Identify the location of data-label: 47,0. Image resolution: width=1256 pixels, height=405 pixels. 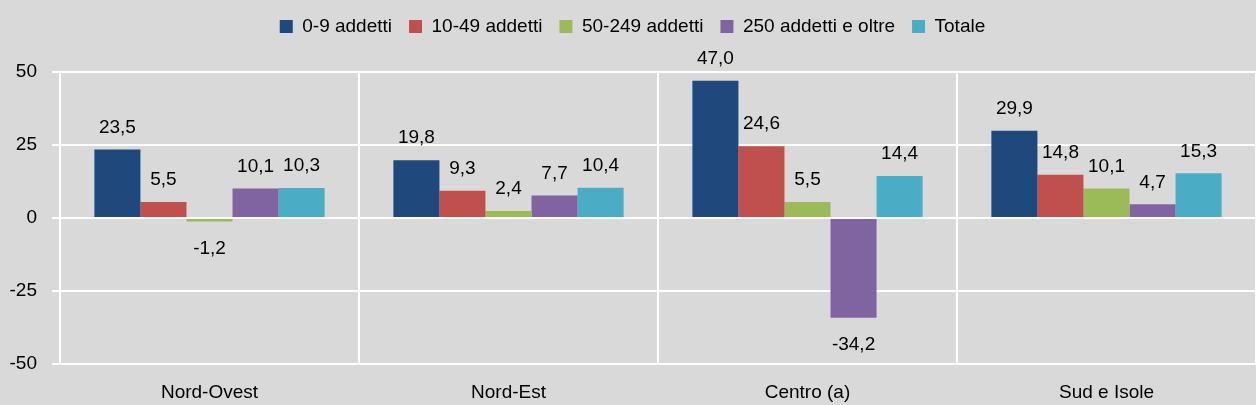
(715, 57).